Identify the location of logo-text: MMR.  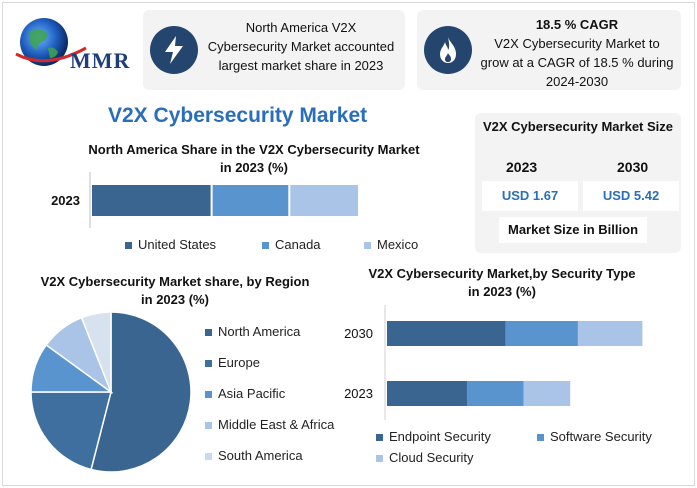
(100, 60).